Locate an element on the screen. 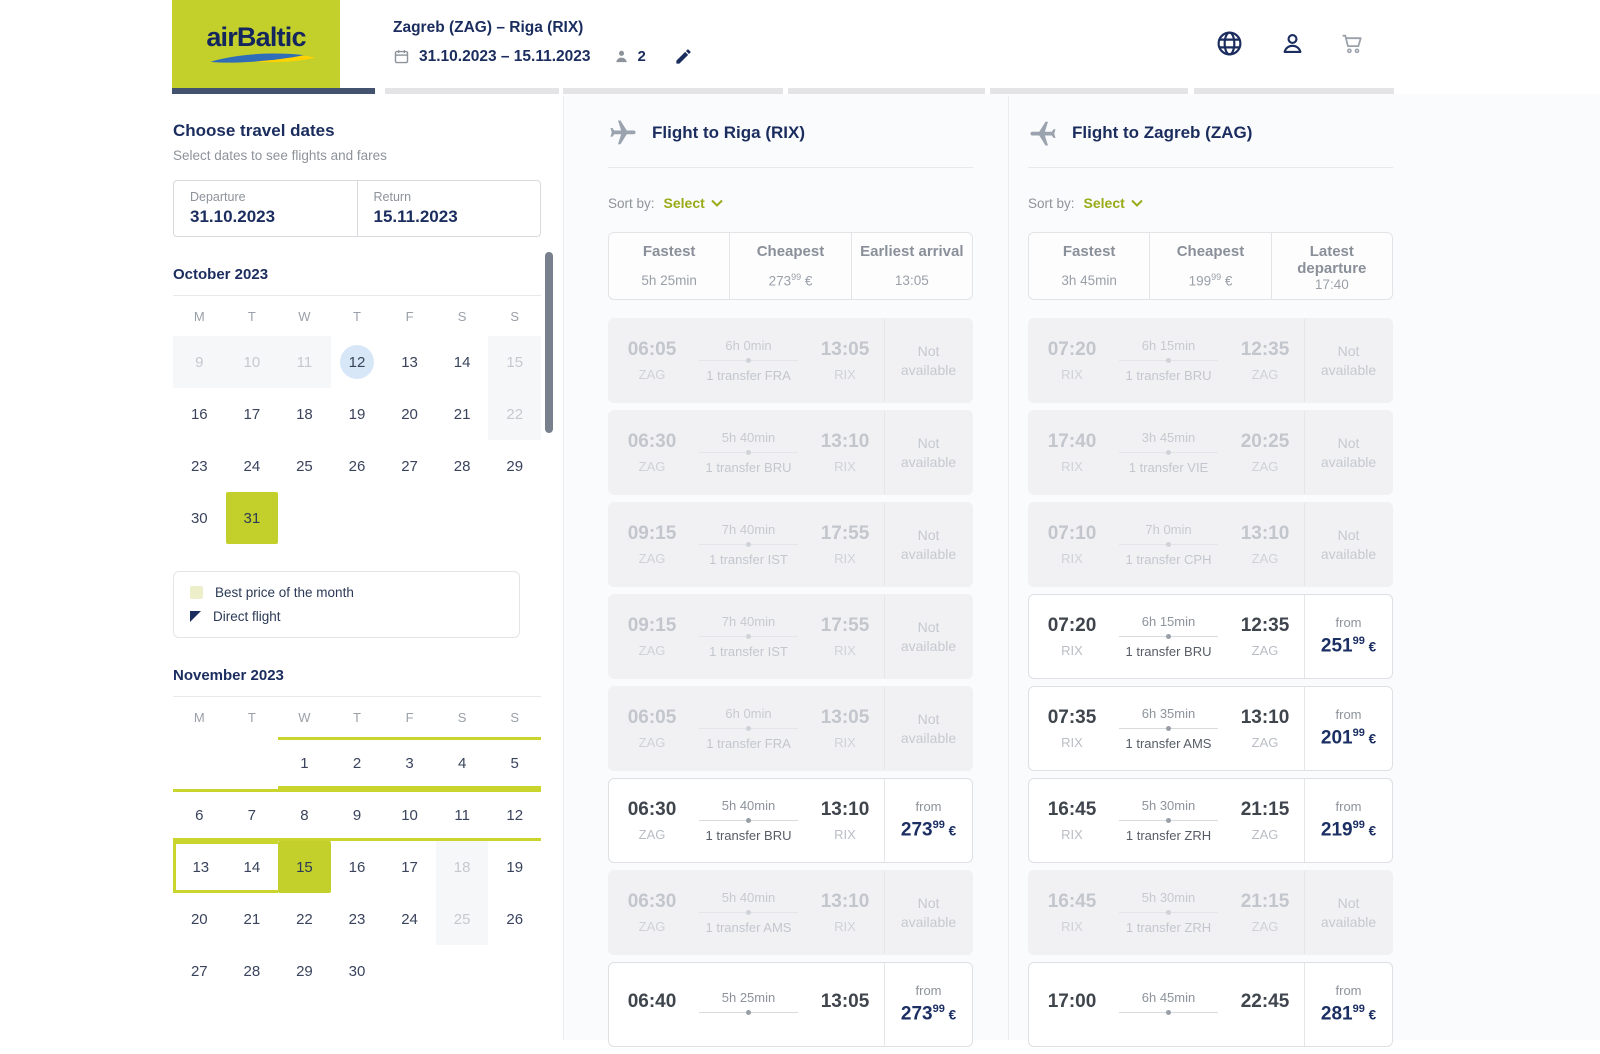 This screenshot has height=1054, width=1600. calendar-day: 11 is located at coordinates (462, 815).